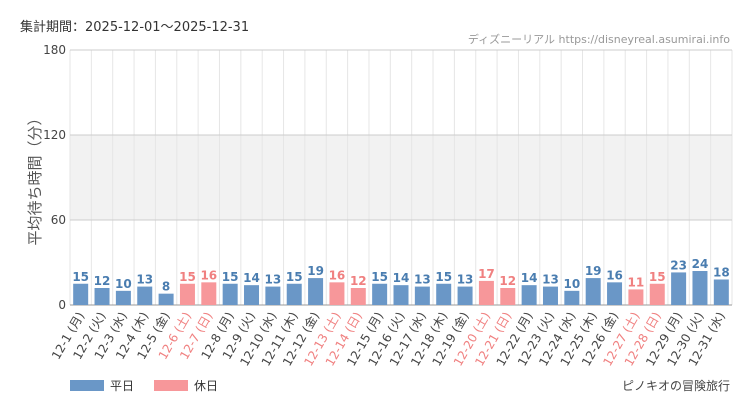 This screenshot has height=410, width=750. What do you see at coordinates (54, 177) in the screenshot?
I see `chart-y-labels-layer: 0 60 120 180` at bounding box center [54, 177].